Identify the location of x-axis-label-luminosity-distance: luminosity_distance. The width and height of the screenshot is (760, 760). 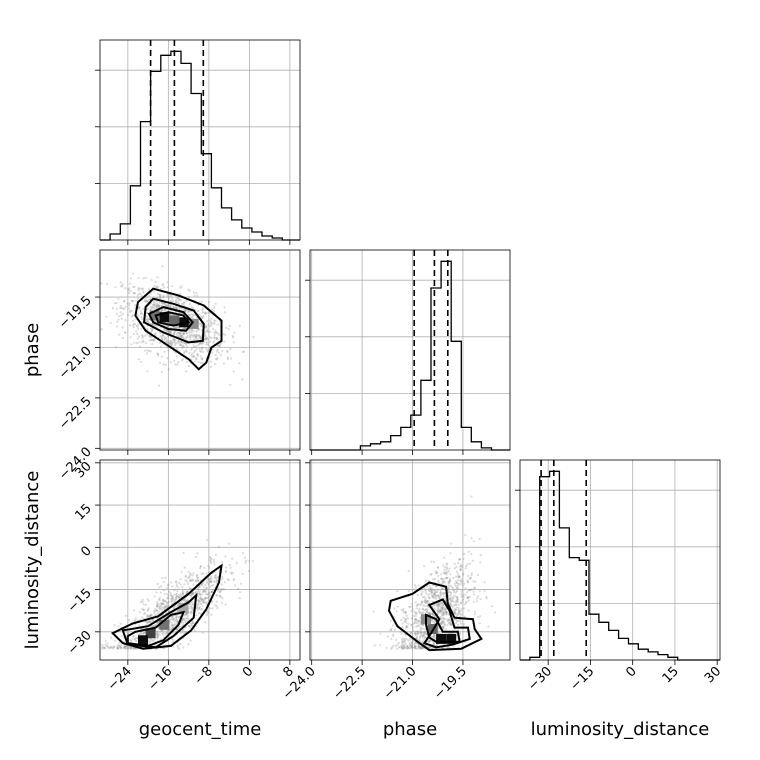
(620, 729).